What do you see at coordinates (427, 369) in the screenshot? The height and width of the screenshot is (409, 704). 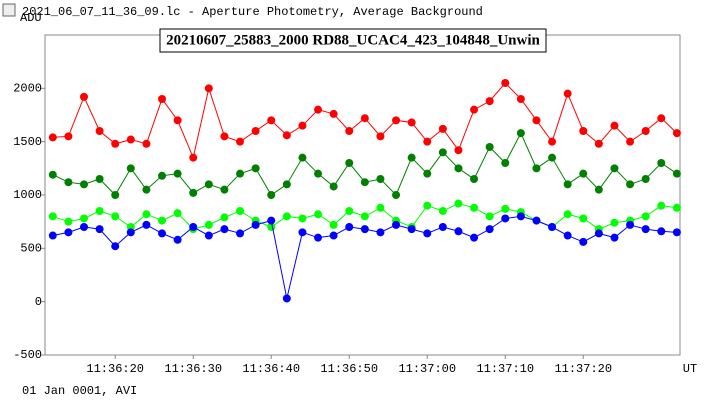 I see `x-tick-label: 11:37:00` at bounding box center [427, 369].